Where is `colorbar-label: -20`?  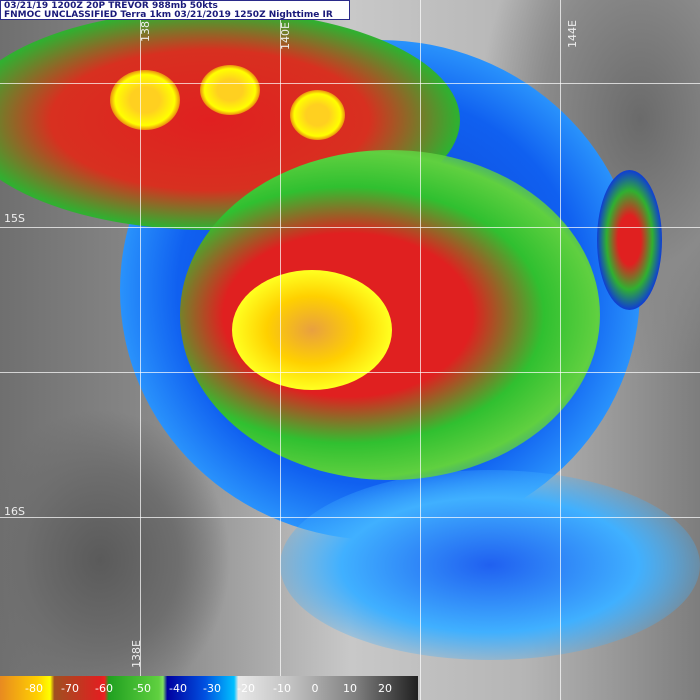 colorbar-label: -20 is located at coordinates (246, 688).